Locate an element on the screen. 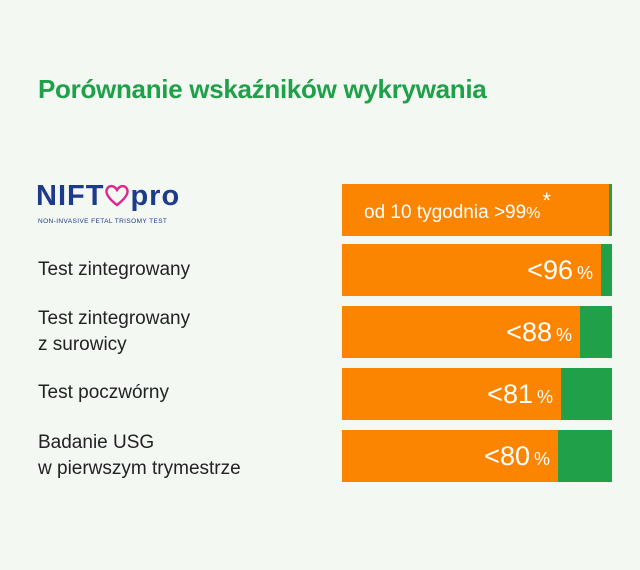 The height and width of the screenshot is (570, 640). bar-value: <81 is located at coordinates (510, 394).